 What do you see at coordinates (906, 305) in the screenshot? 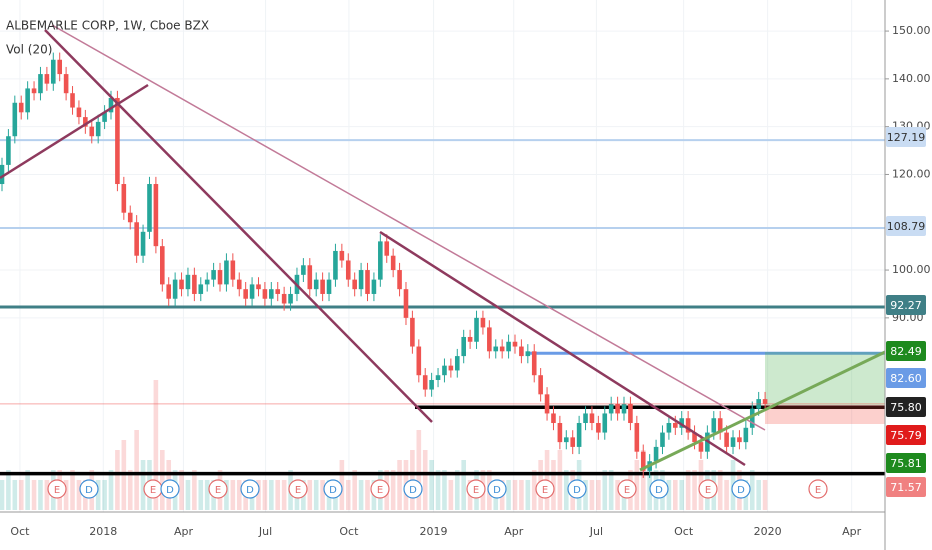
I see `price-badge-box` at bounding box center [906, 305].